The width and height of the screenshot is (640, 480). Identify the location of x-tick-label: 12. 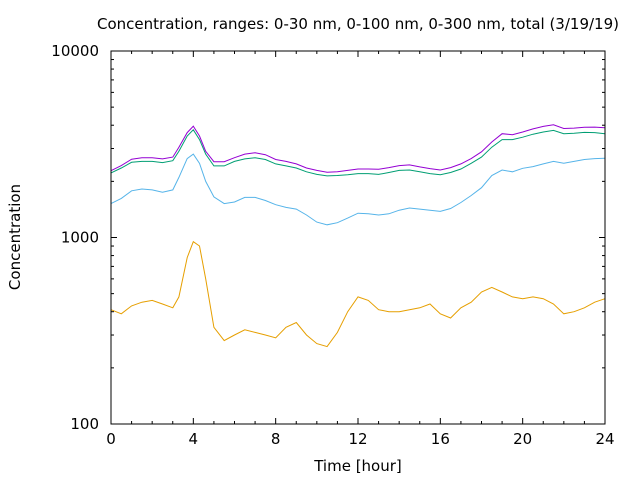
(357, 439).